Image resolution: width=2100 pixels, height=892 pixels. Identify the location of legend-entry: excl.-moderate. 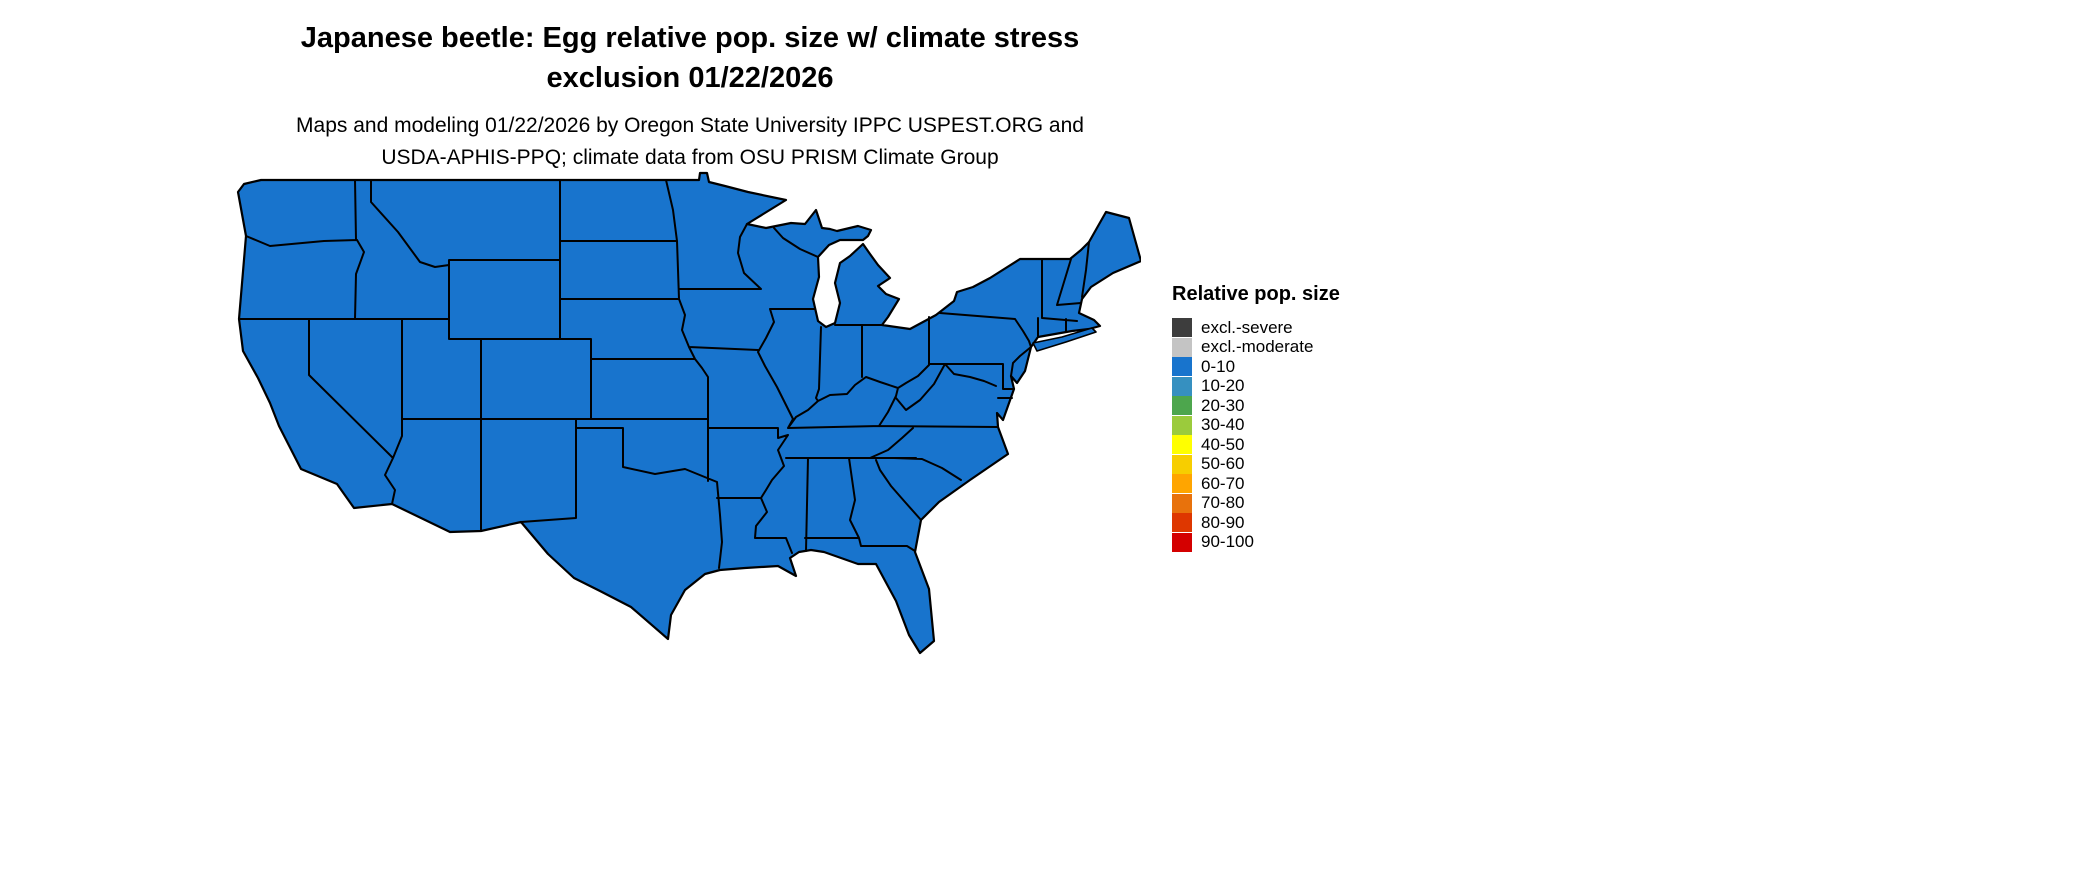
(1302, 347).